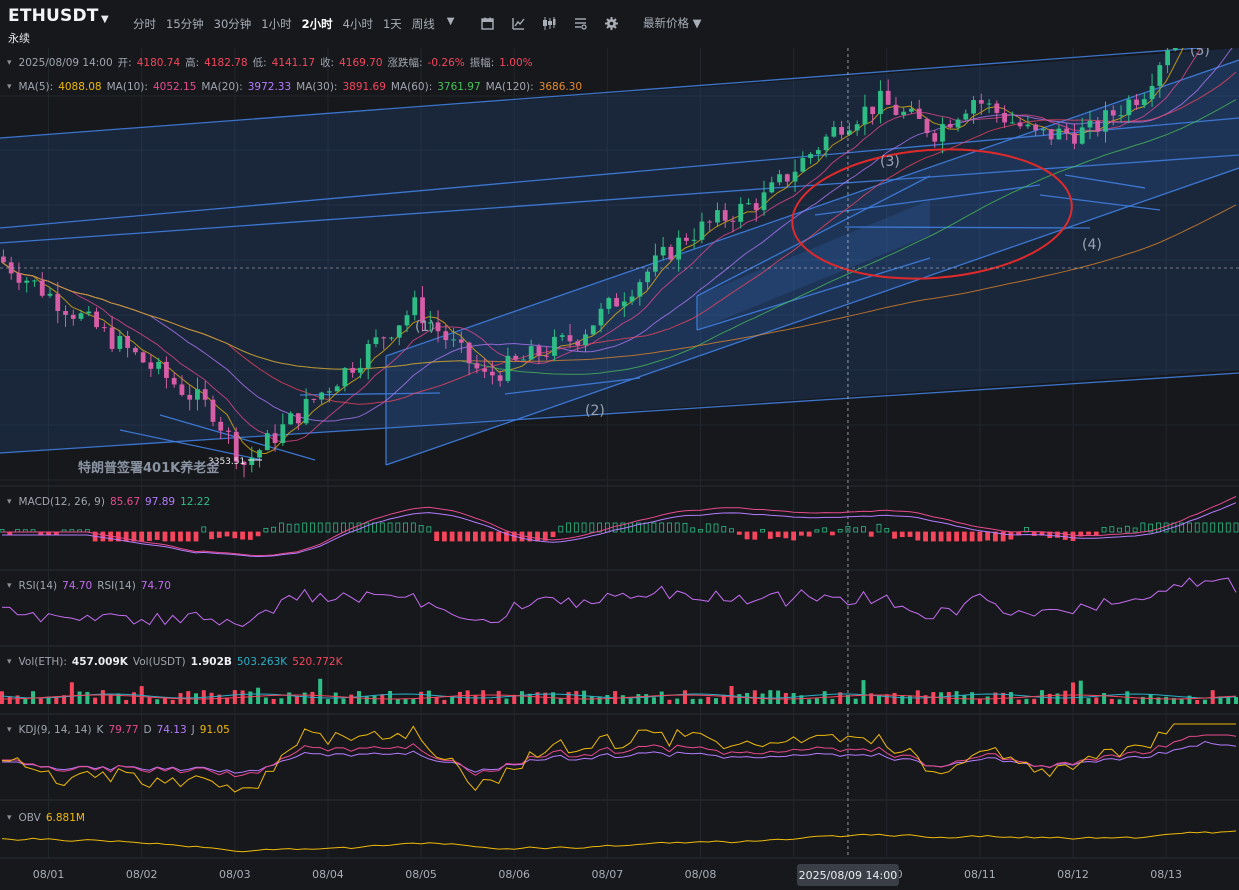 This screenshot has width=1239, height=890. Describe the element at coordinates (611, 23) in the screenshot. I see `settings-icon` at that location.